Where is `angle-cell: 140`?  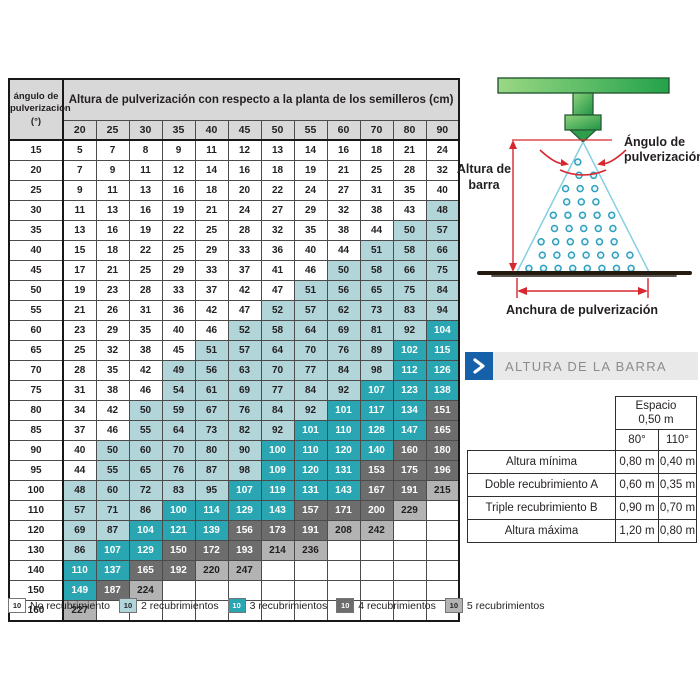
angle-cell: 140 is located at coordinates (36, 570).